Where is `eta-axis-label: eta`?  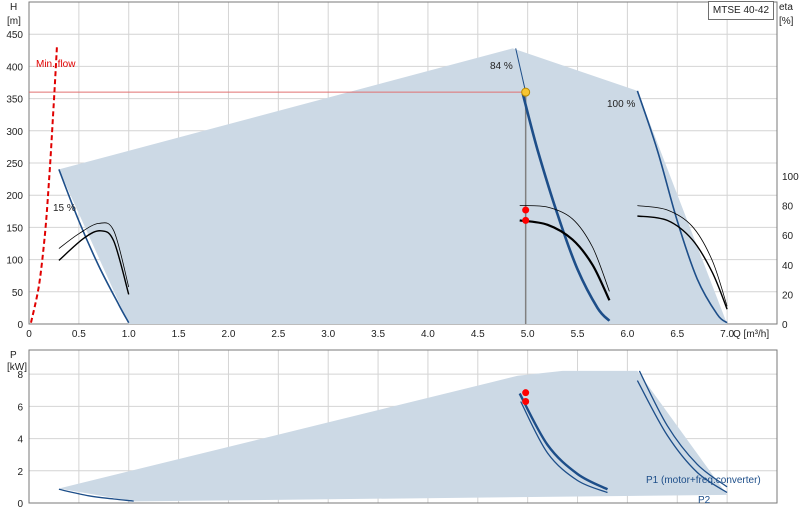
eta-axis-label: eta is located at coordinates (786, 7).